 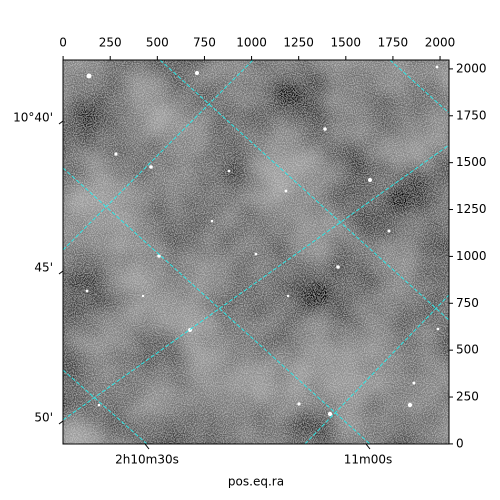 What do you see at coordinates (467, 397) in the screenshot?
I see `y-tick-label: 250` at bounding box center [467, 397].